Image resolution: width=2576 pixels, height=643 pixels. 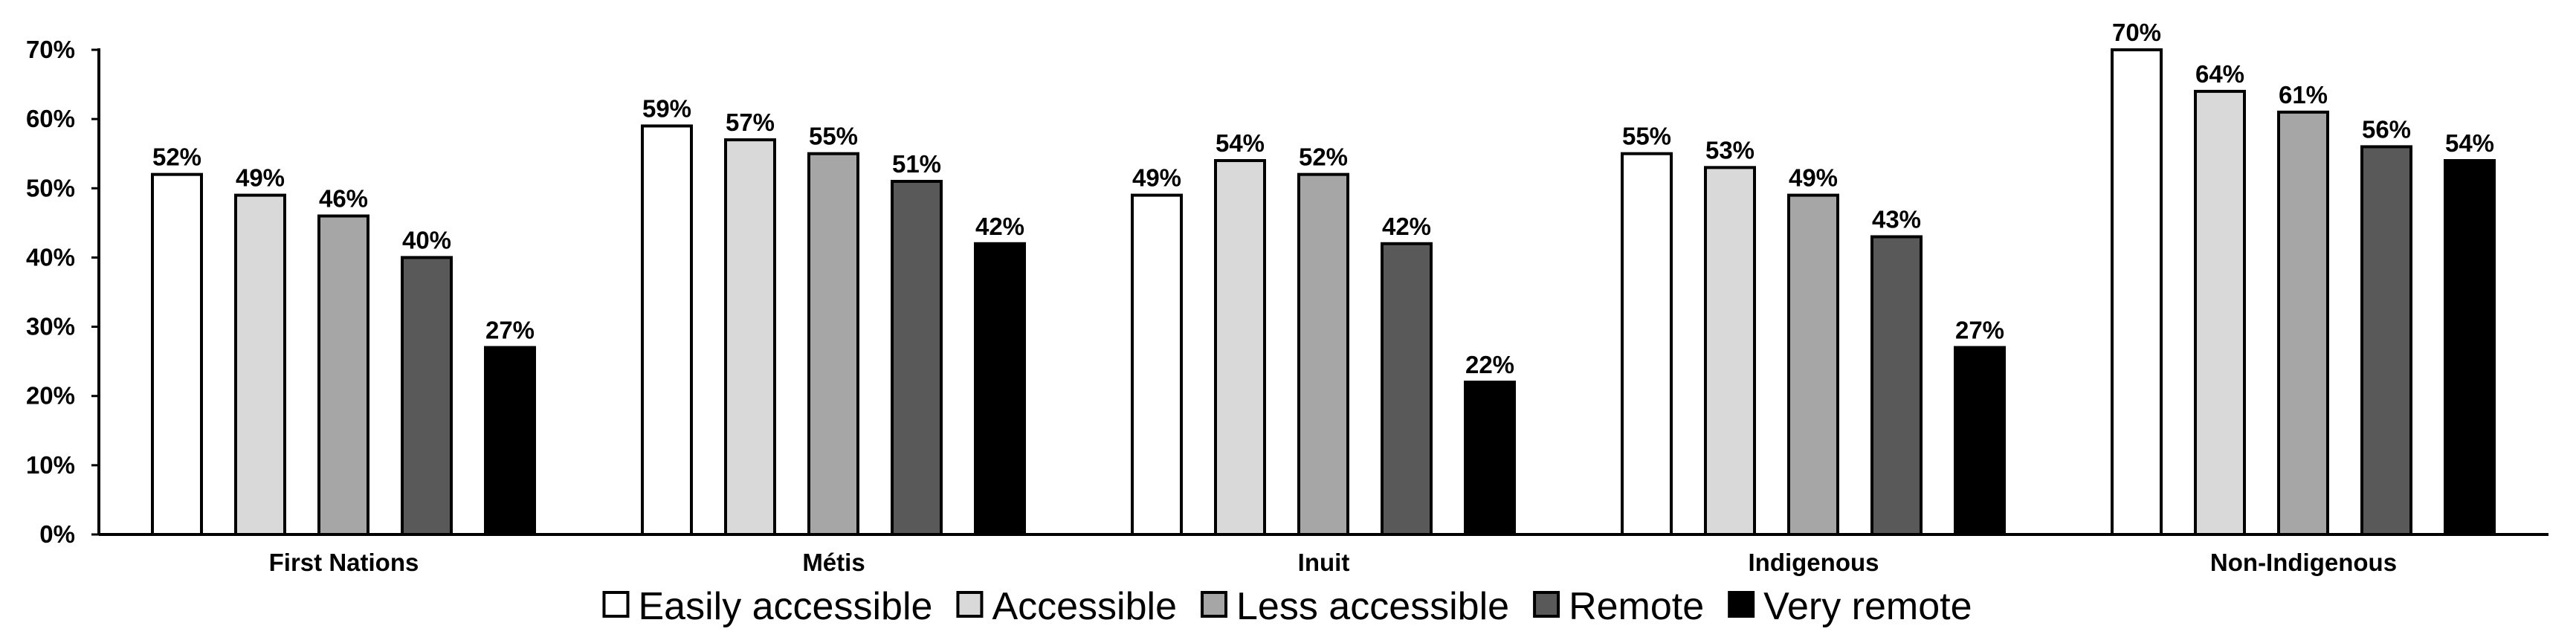 I want to click on legend-label: Accessible, so click(x=1084, y=606).